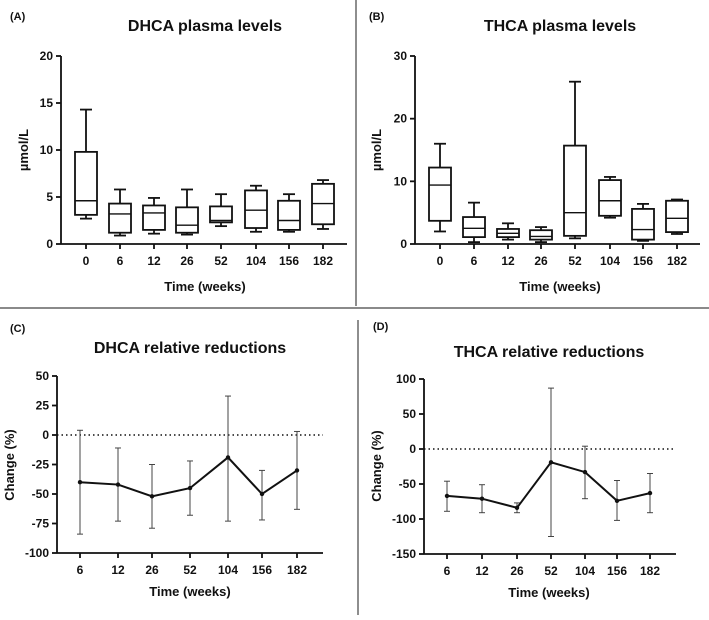 Image resolution: width=709 pixels, height=620 pixels. I want to click on panel-label: (A), so click(18, 17).